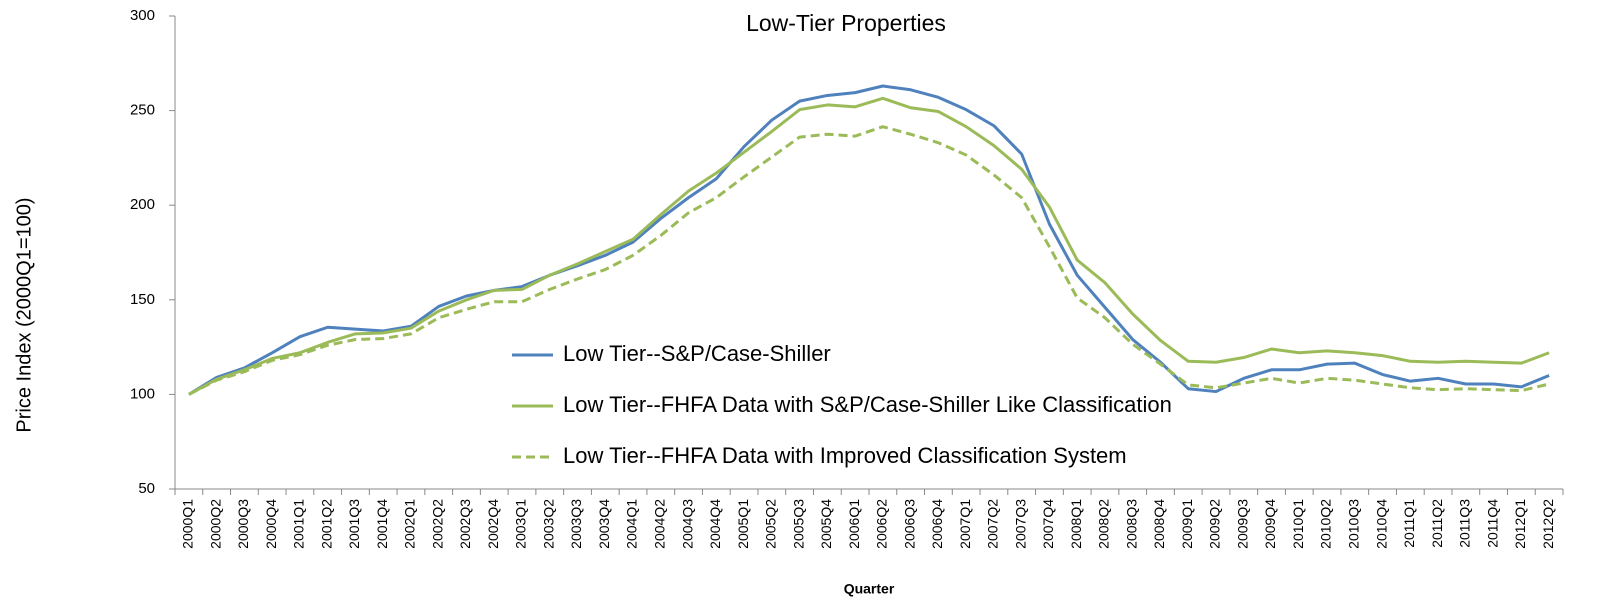 This screenshot has width=1599, height=615. I want to click on x-tick-label: 2003Q2, so click(548, 524).